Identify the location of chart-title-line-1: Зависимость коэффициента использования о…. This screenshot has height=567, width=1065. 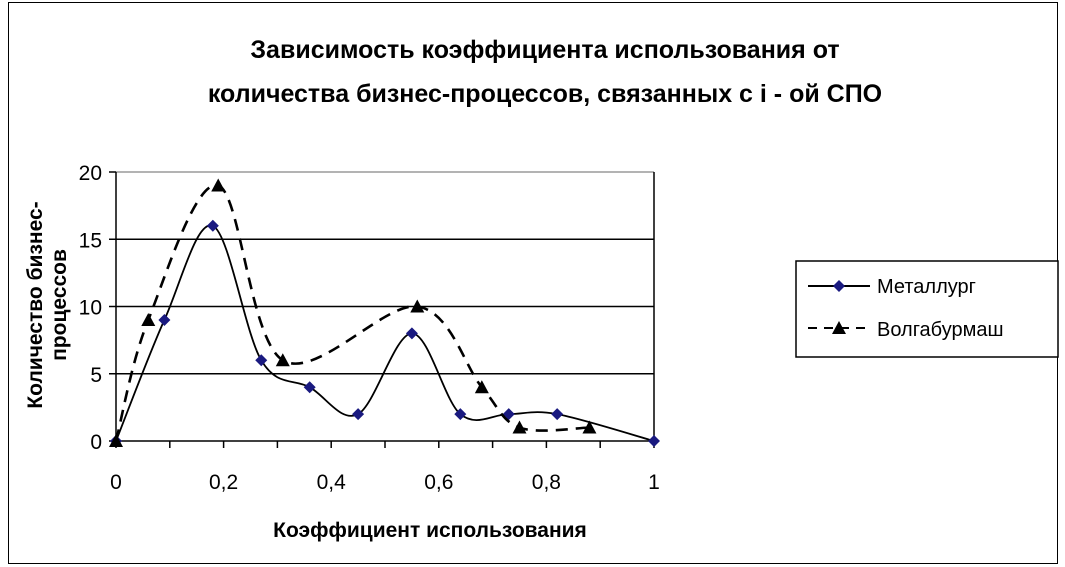
(544, 50).